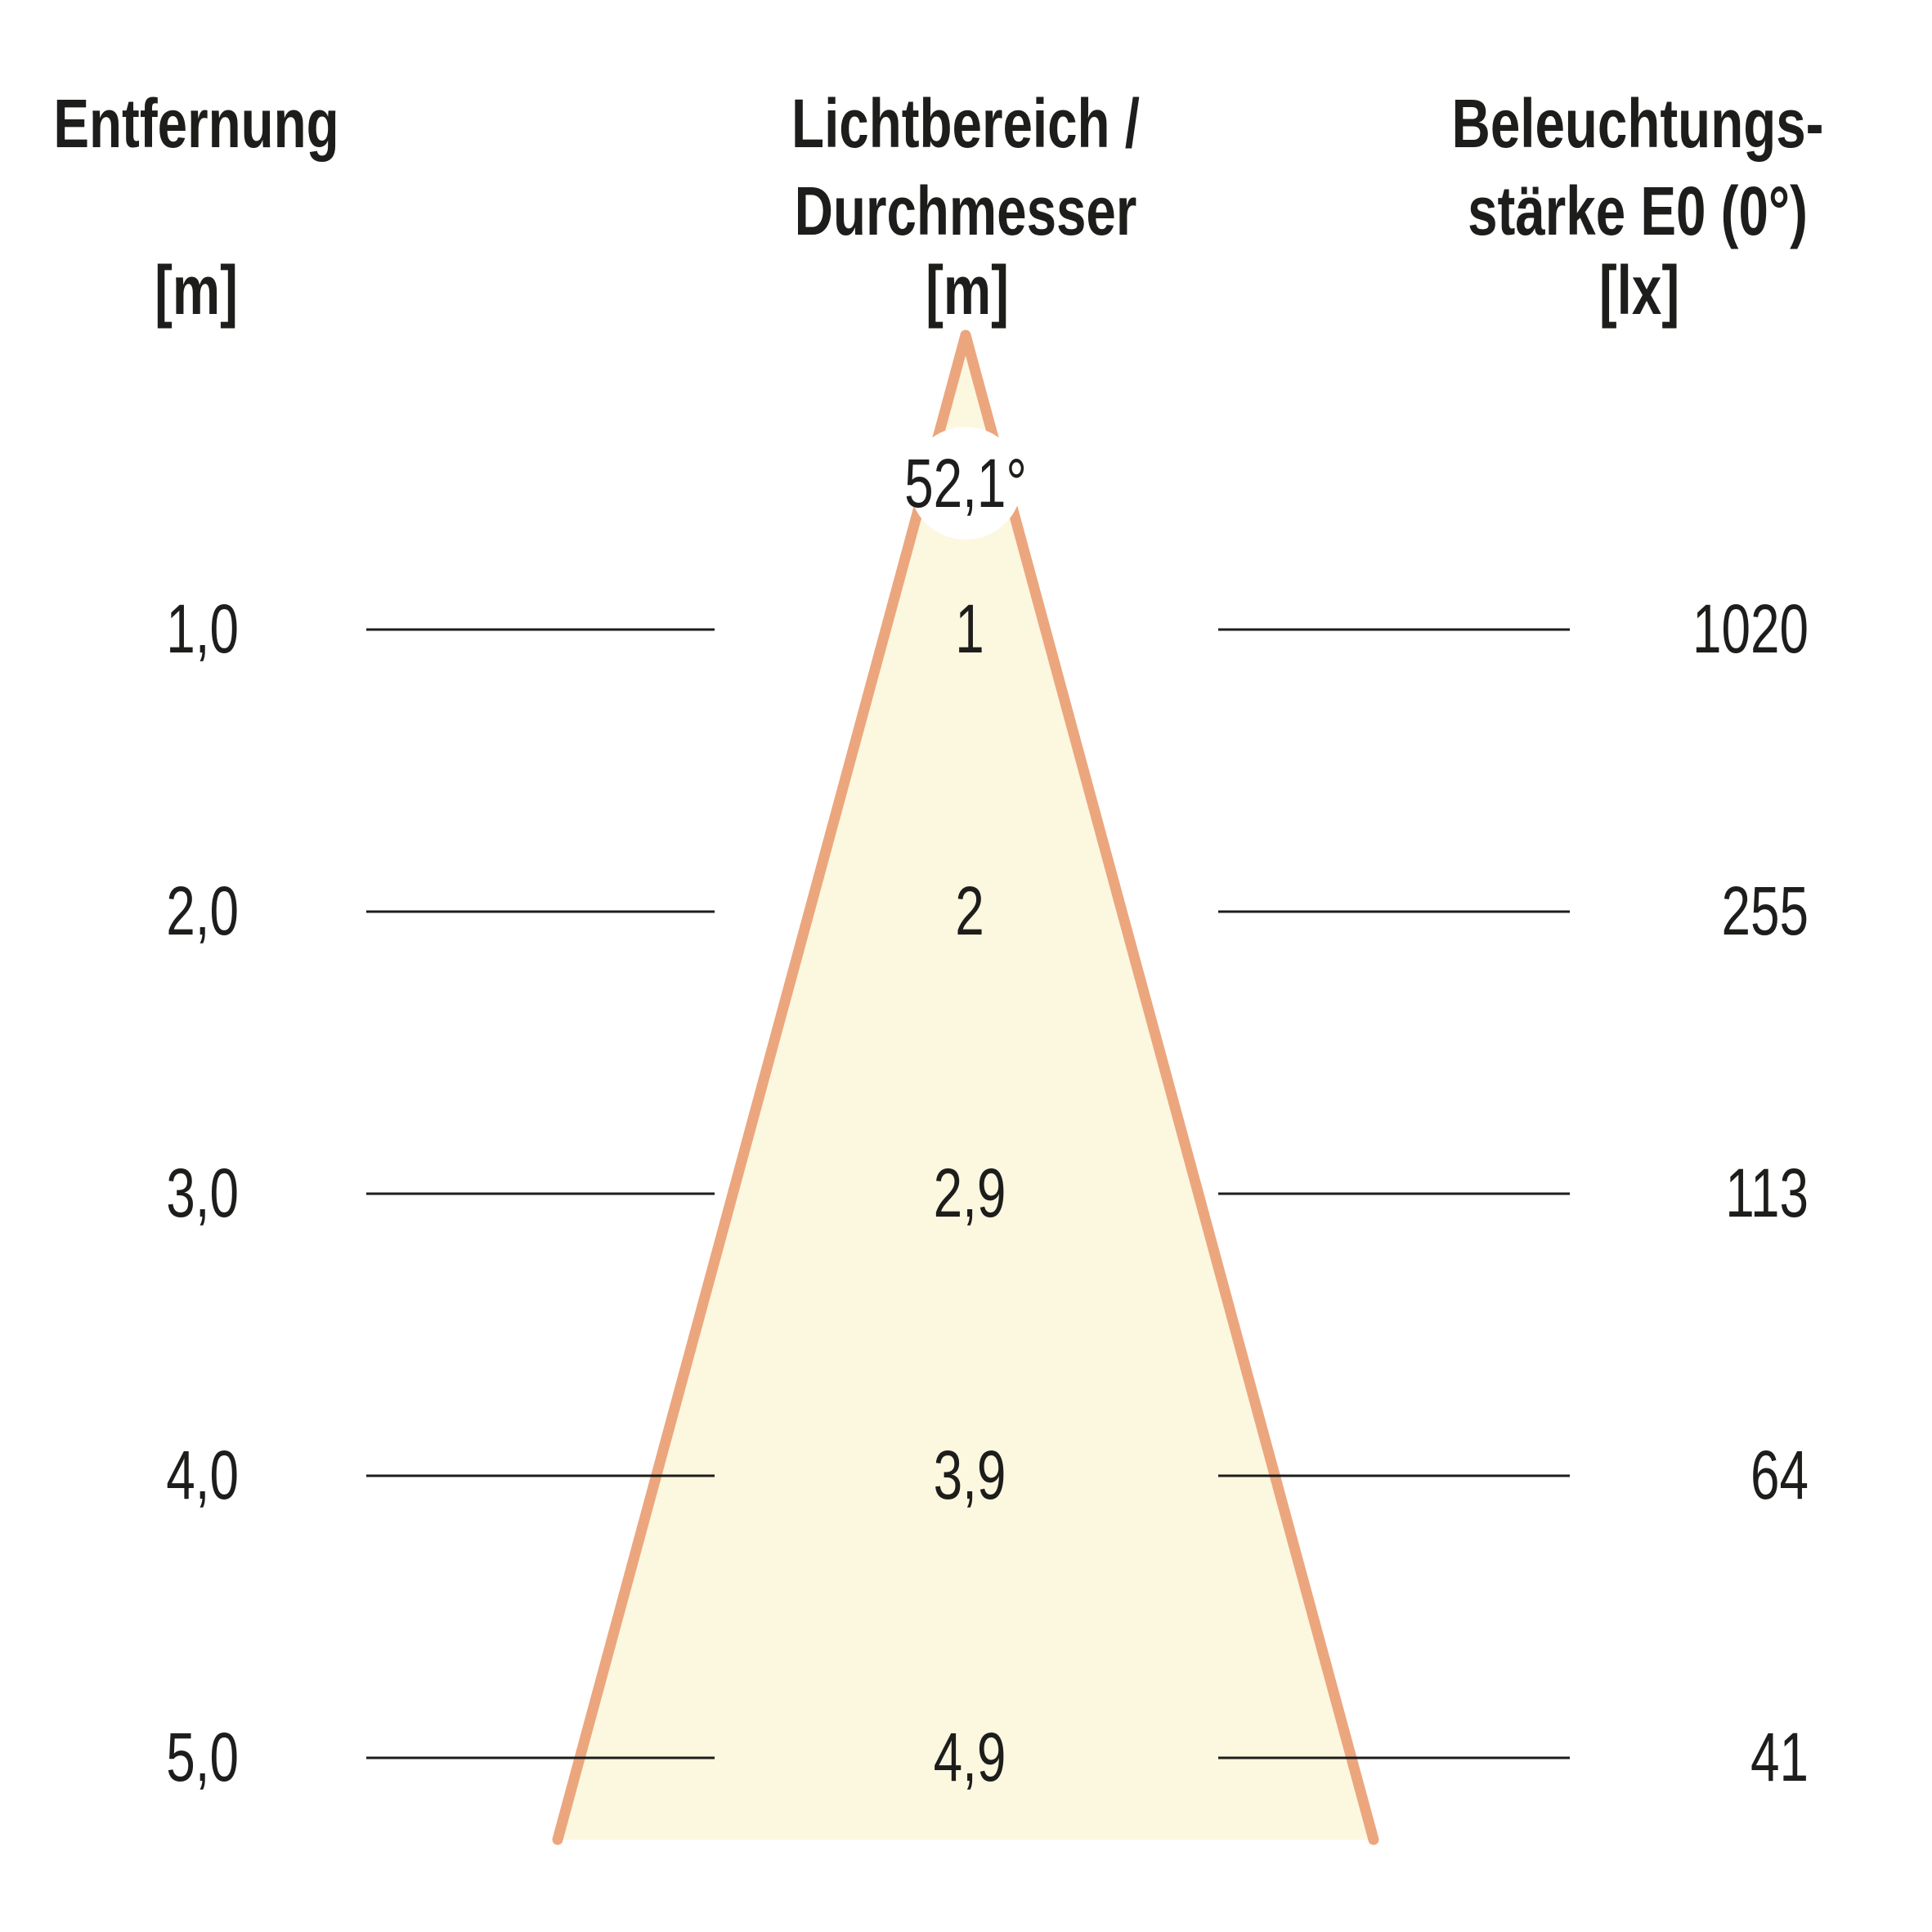 Image resolution: width=1932 pixels, height=1932 pixels. I want to click on diameter-value: 1, so click(969, 628).